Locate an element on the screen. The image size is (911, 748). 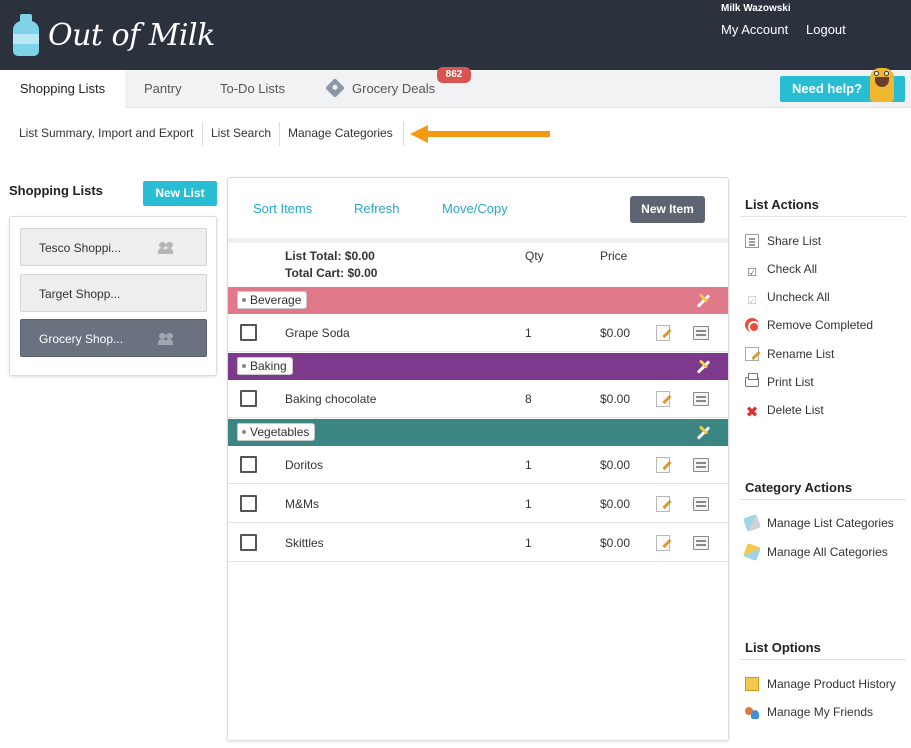
manage-all-categories-label: Manage All Categories is located at coordinates (827, 552).